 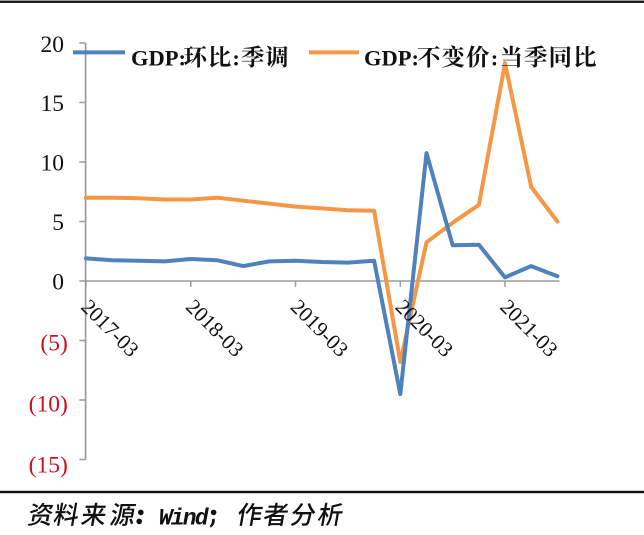 I want to click on svg-text: (5), so click(x=53, y=344).